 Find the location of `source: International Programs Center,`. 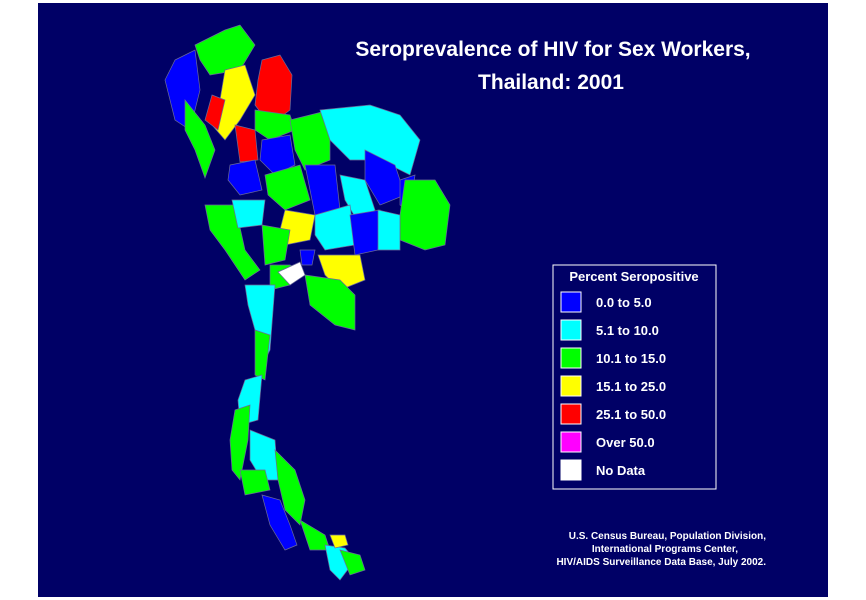

source: International Programs Center, is located at coordinates (665, 549).